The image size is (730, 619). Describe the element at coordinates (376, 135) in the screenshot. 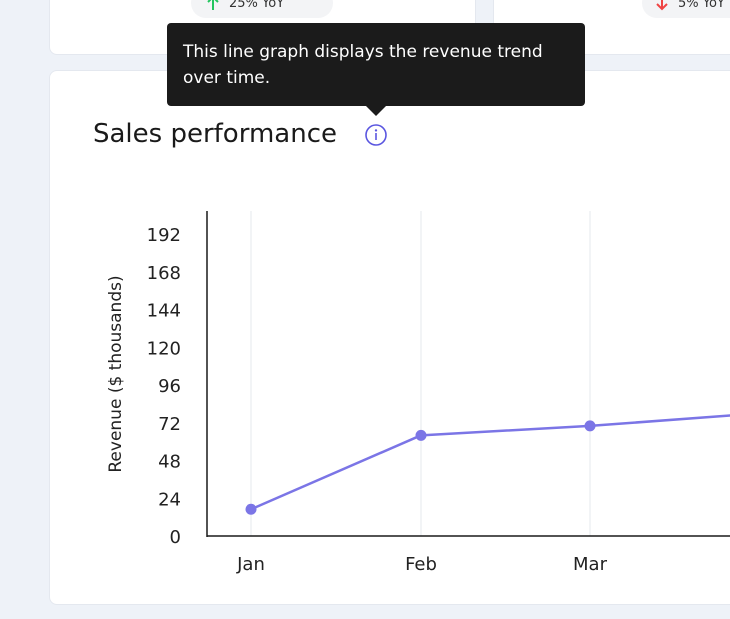

I see `info-icon` at that location.